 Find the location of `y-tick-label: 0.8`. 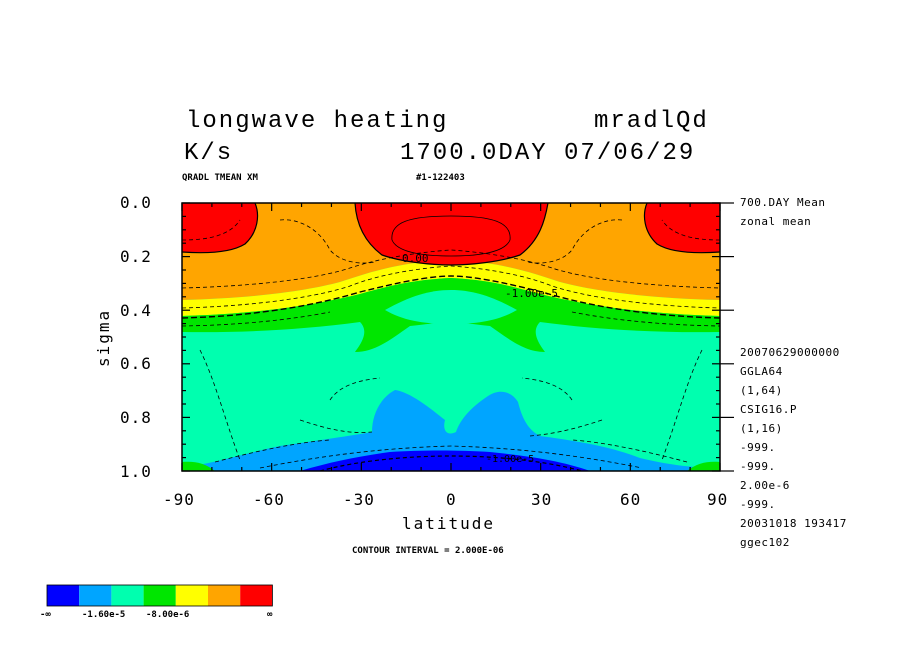

y-tick-label: 0.8 is located at coordinates (136, 417).